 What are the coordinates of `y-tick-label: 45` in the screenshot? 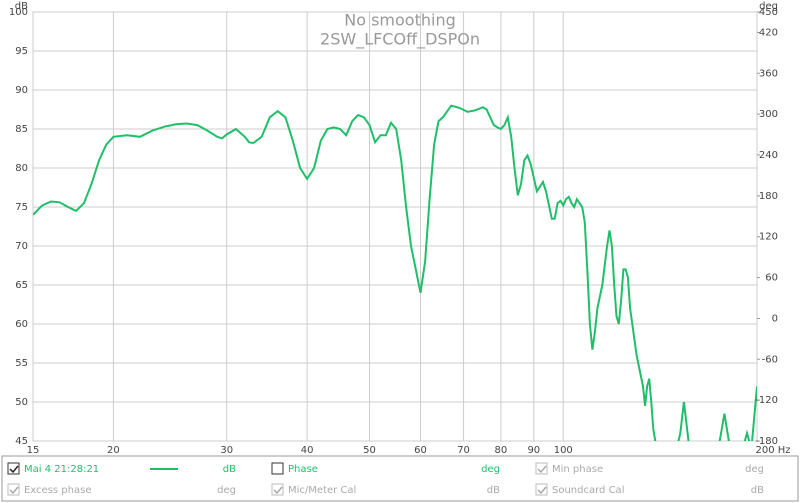 It's located at (21, 441).